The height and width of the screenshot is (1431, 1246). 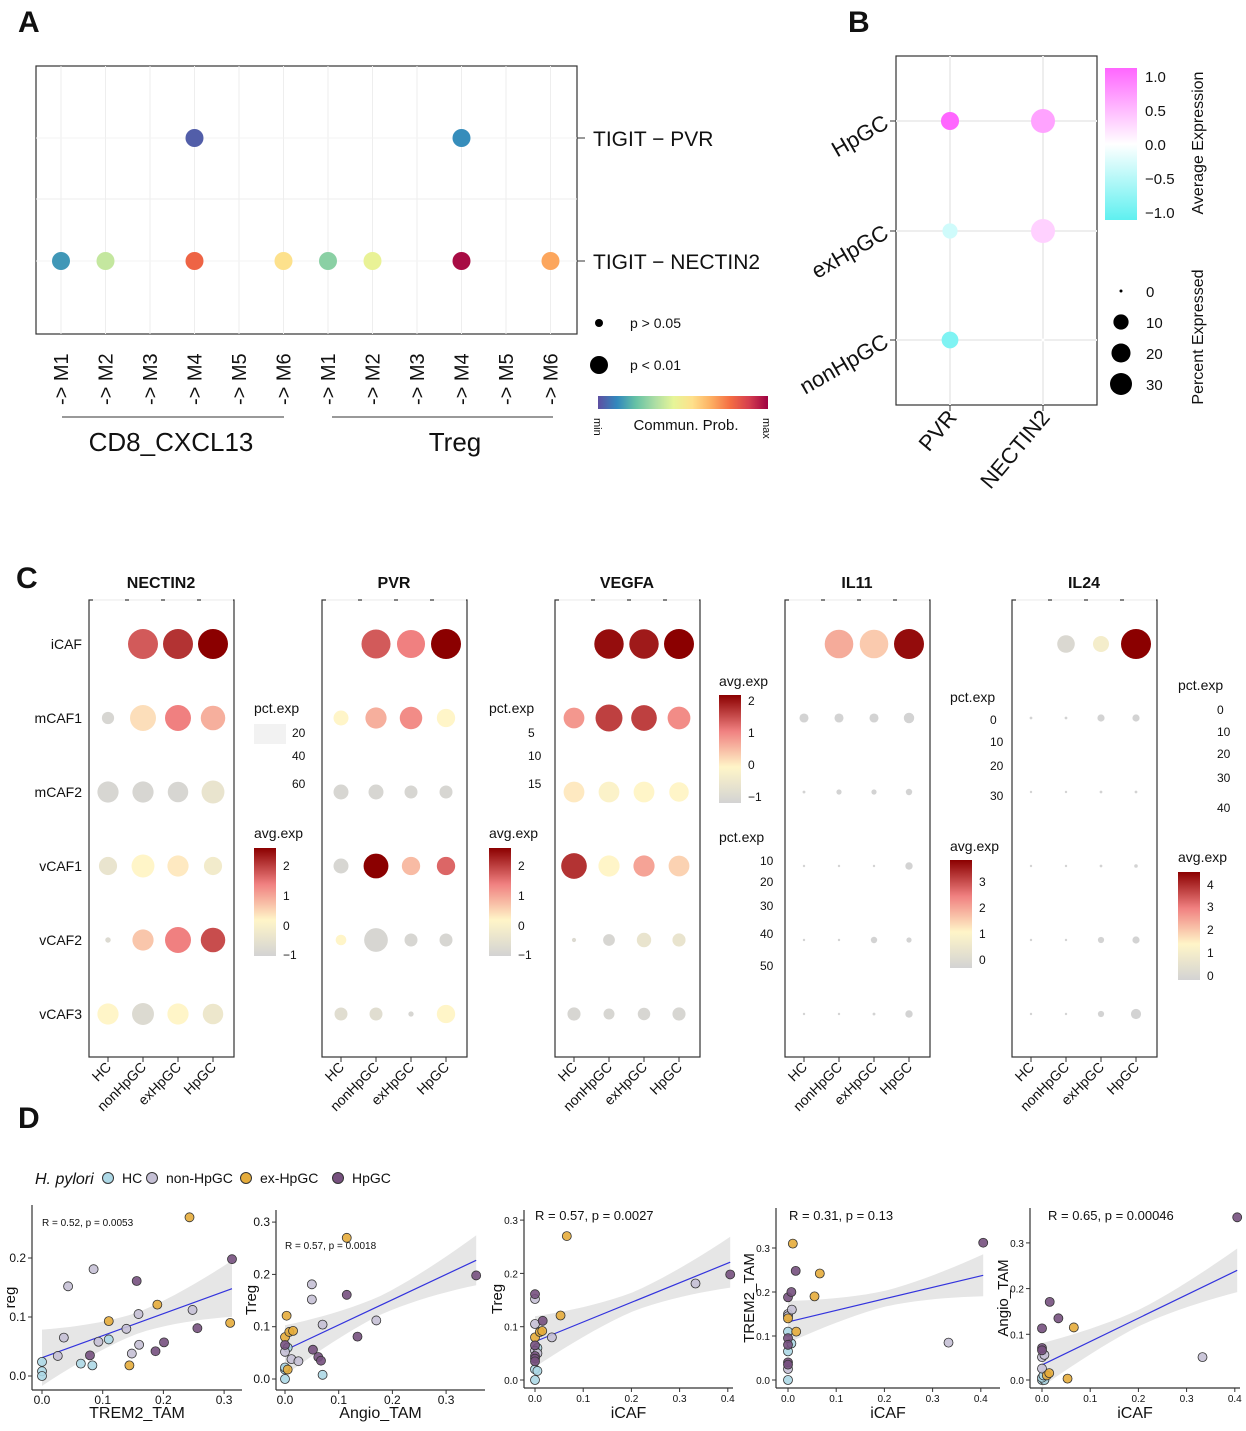 What do you see at coordinates (1154, 385) in the screenshot?
I see `size-legend-label: 30` at bounding box center [1154, 385].